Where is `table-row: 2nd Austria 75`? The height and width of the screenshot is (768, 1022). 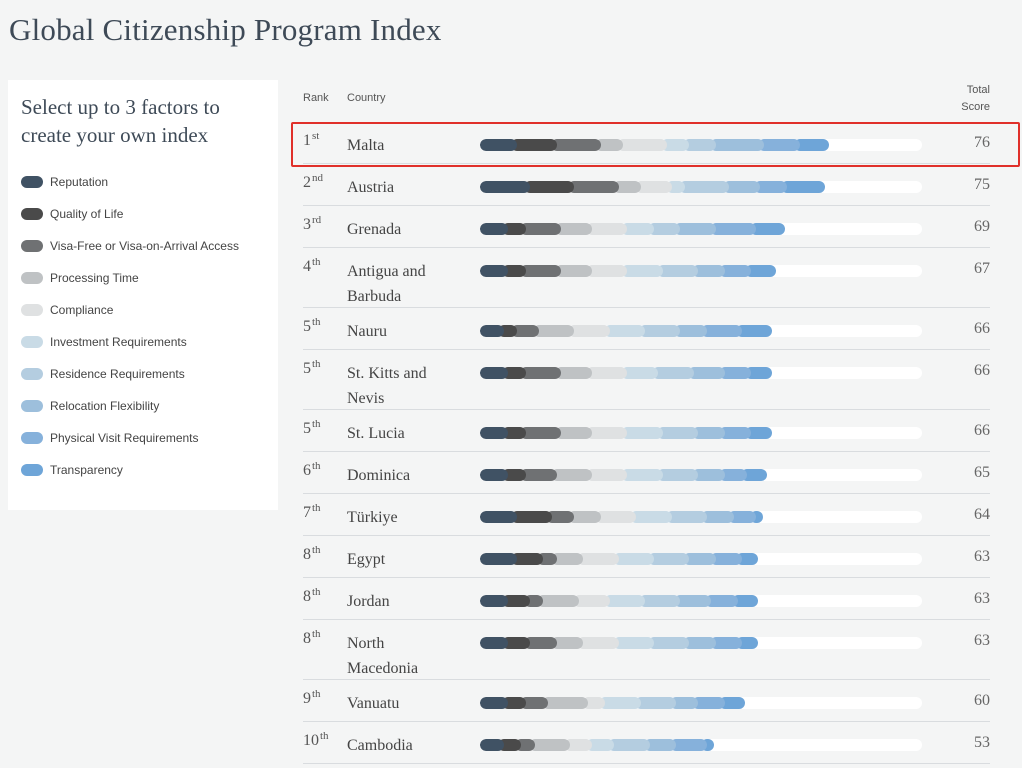
table-row: 2nd Austria 75 is located at coordinates (646, 185).